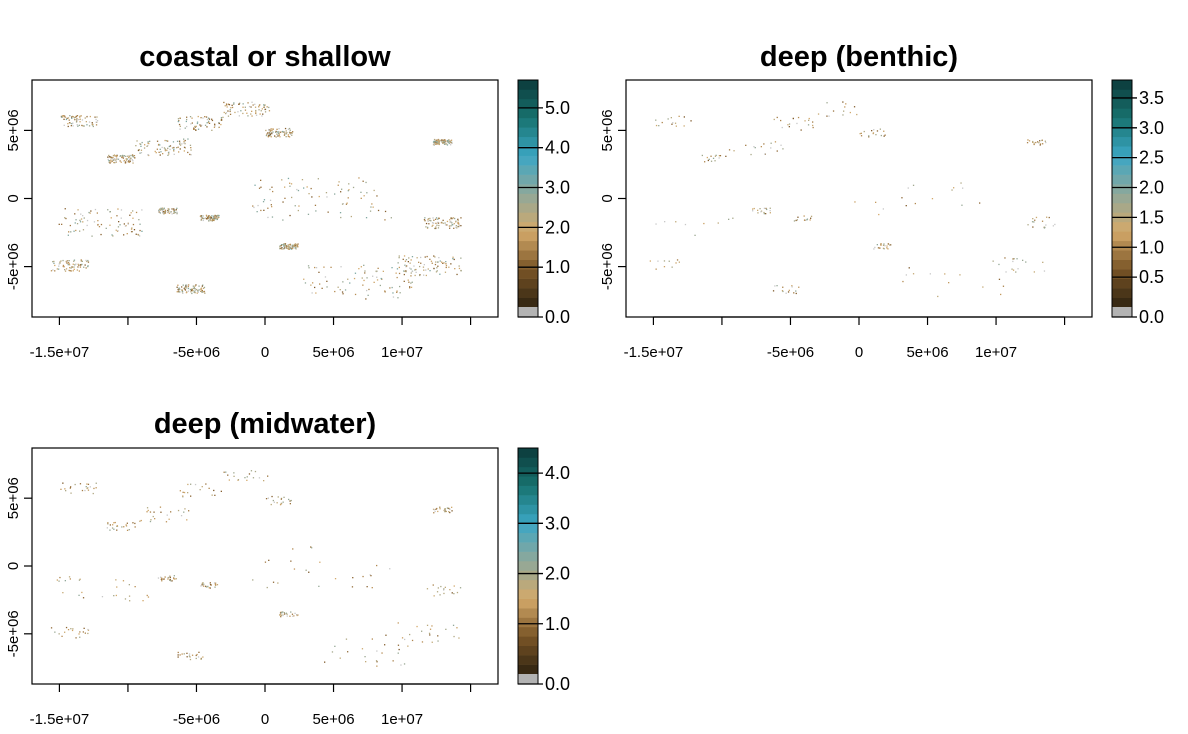 The image size is (1188, 734). Describe the element at coordinates (859, 57) in the screenshot. I see `panel-title: deep (benthic)` at that location.